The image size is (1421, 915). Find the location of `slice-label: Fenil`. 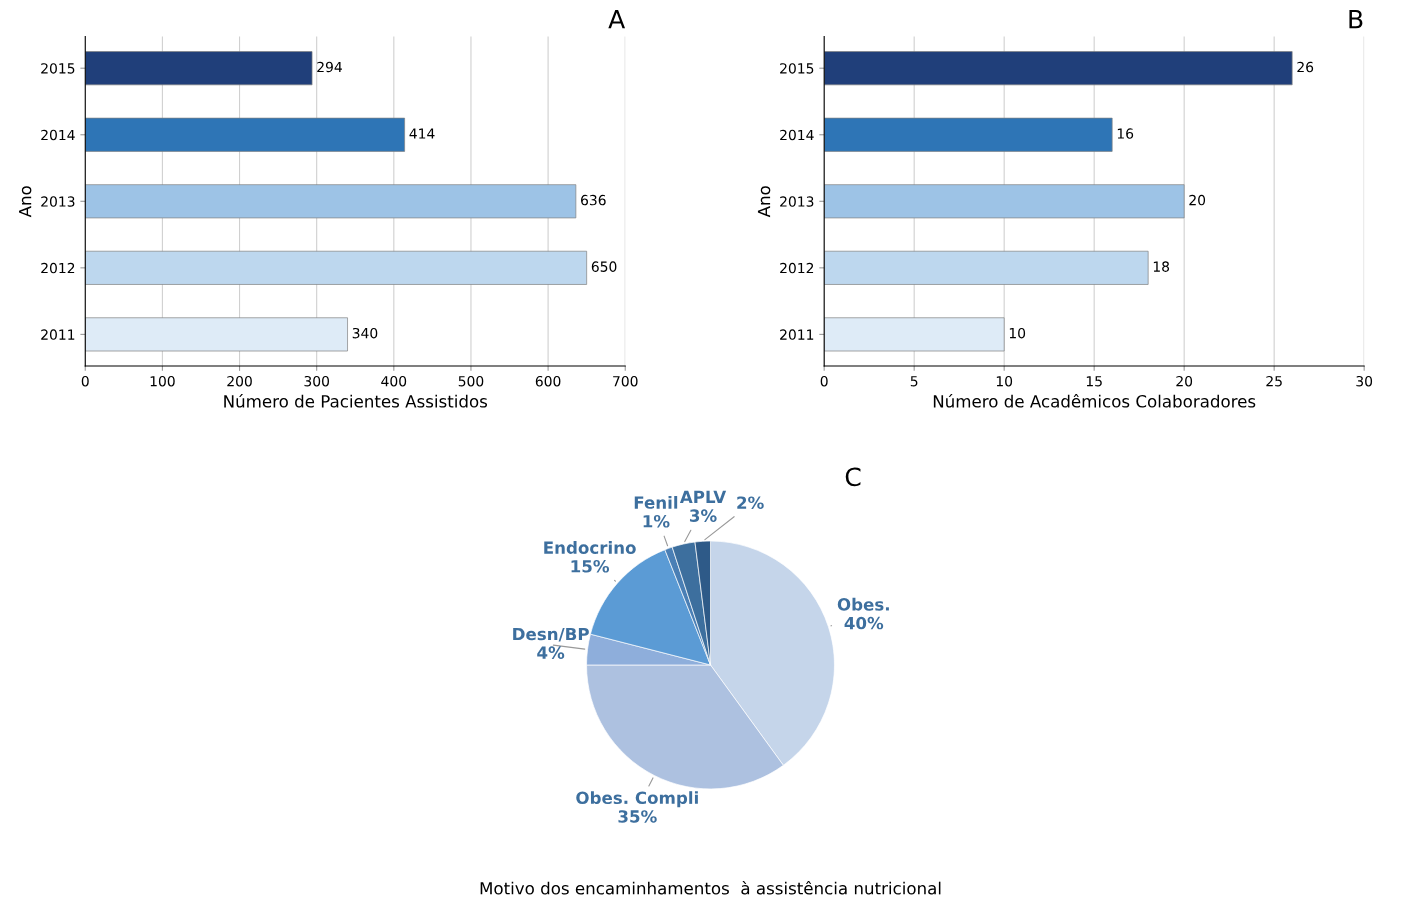

slice-label: Fenil is located at coordinates (656, 502).